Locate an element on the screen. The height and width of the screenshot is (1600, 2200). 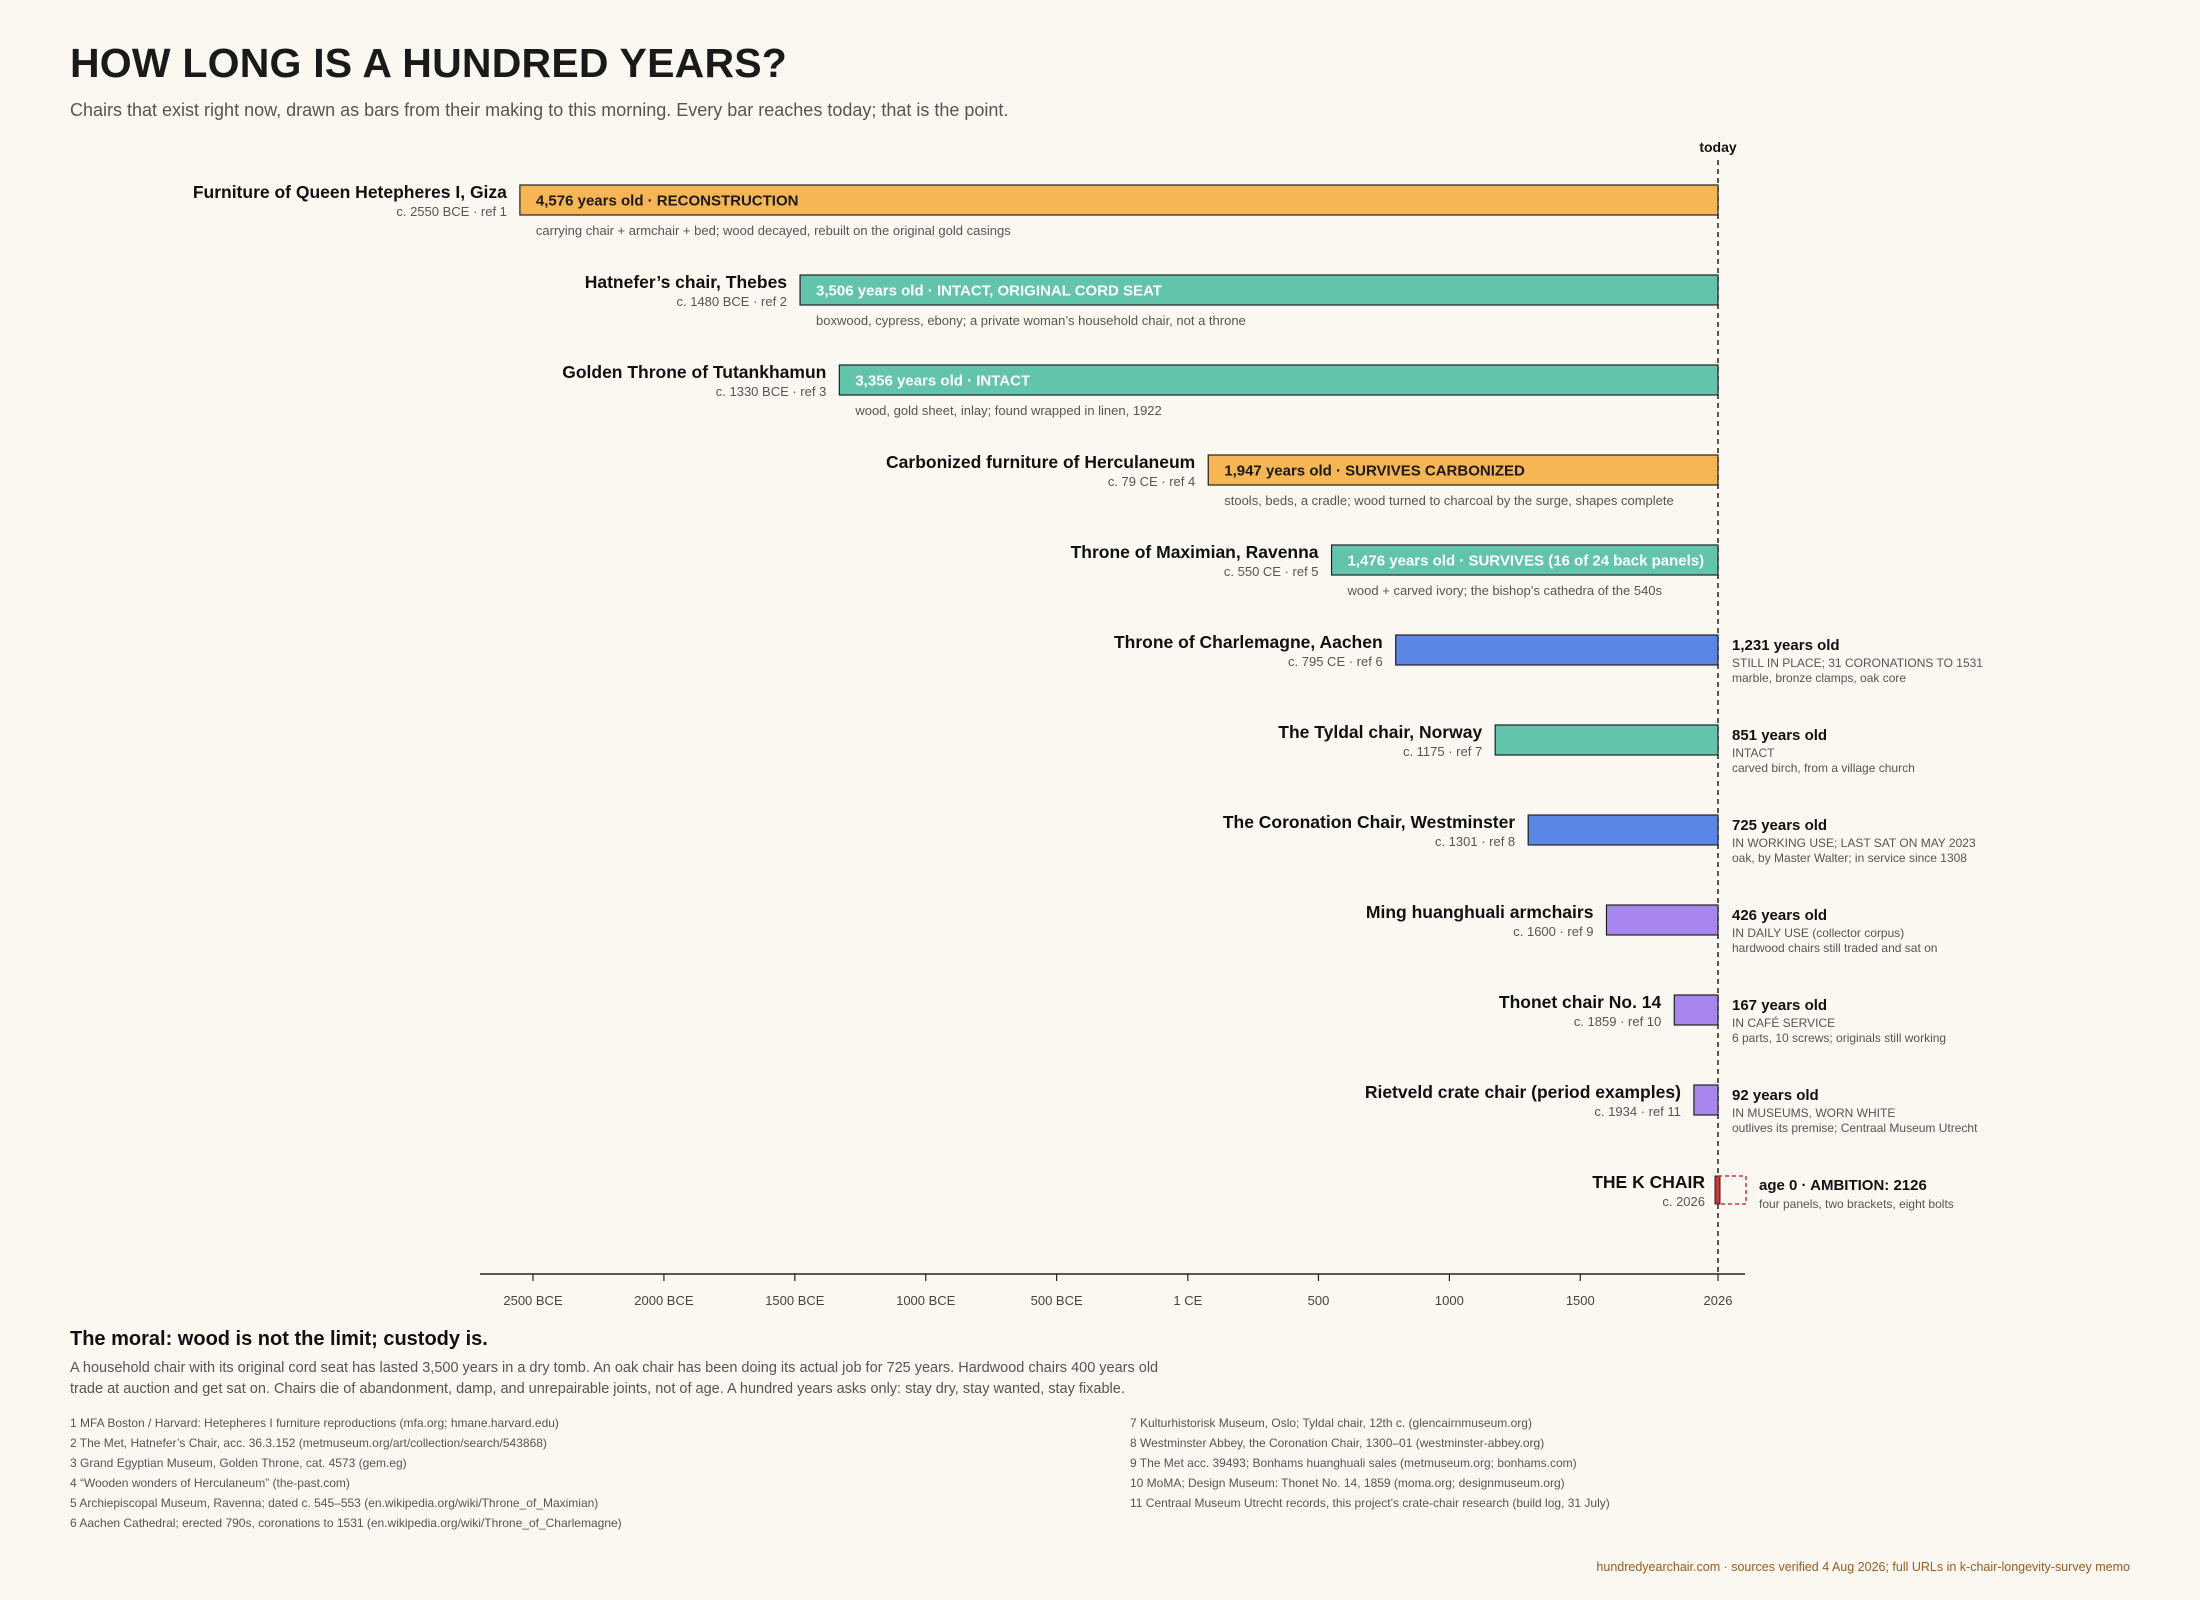
row-note: carved birch, from a village church is located at coordinates (1823, 768).